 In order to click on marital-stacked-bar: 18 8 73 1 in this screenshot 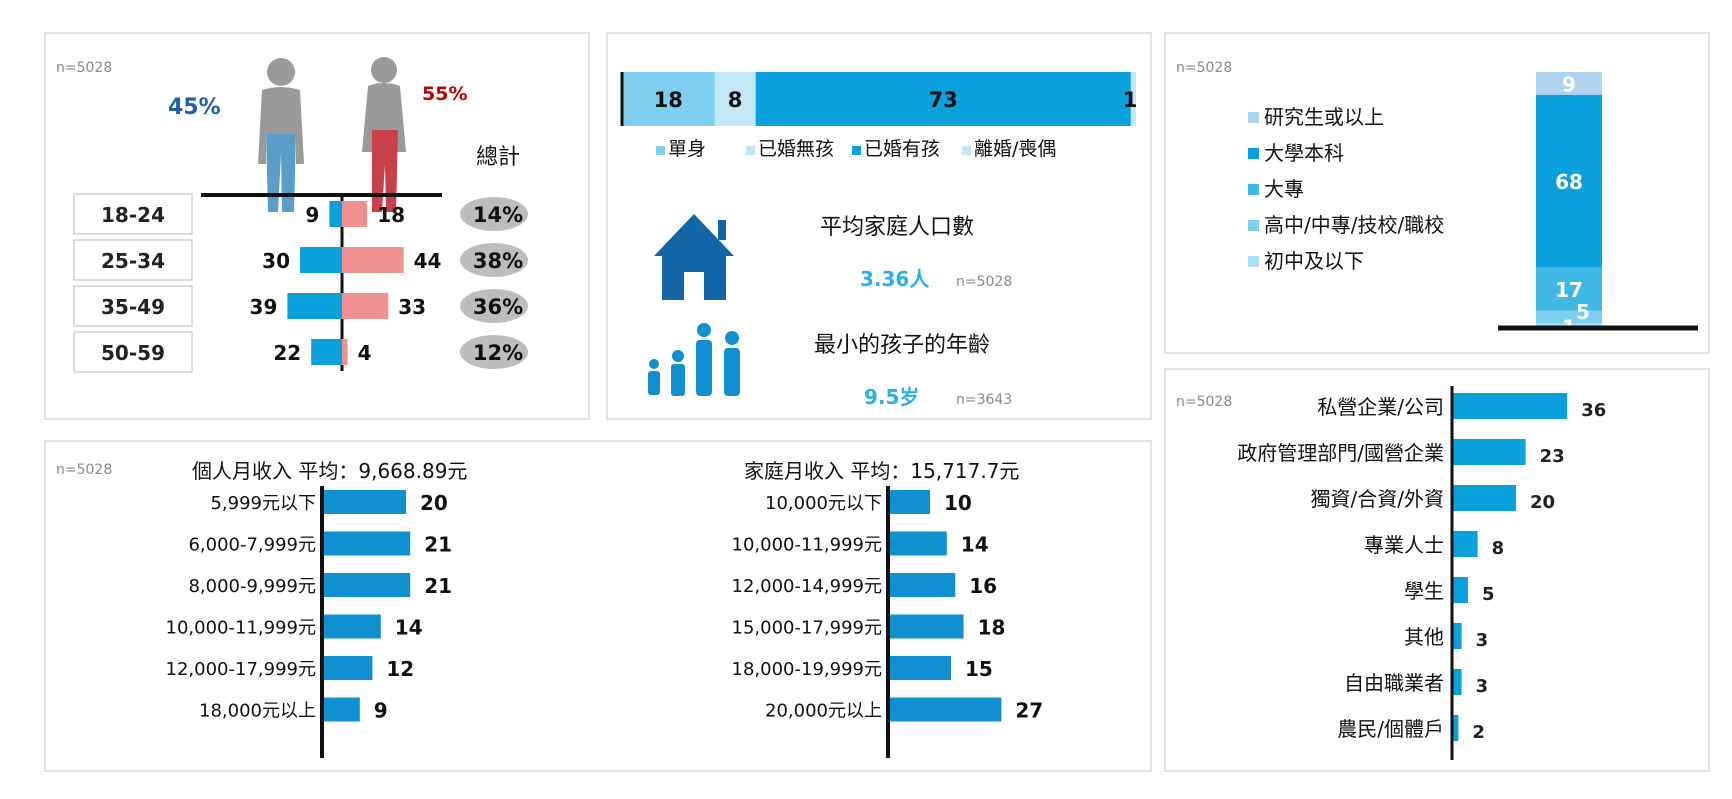, I will do `click(879, 99)`.